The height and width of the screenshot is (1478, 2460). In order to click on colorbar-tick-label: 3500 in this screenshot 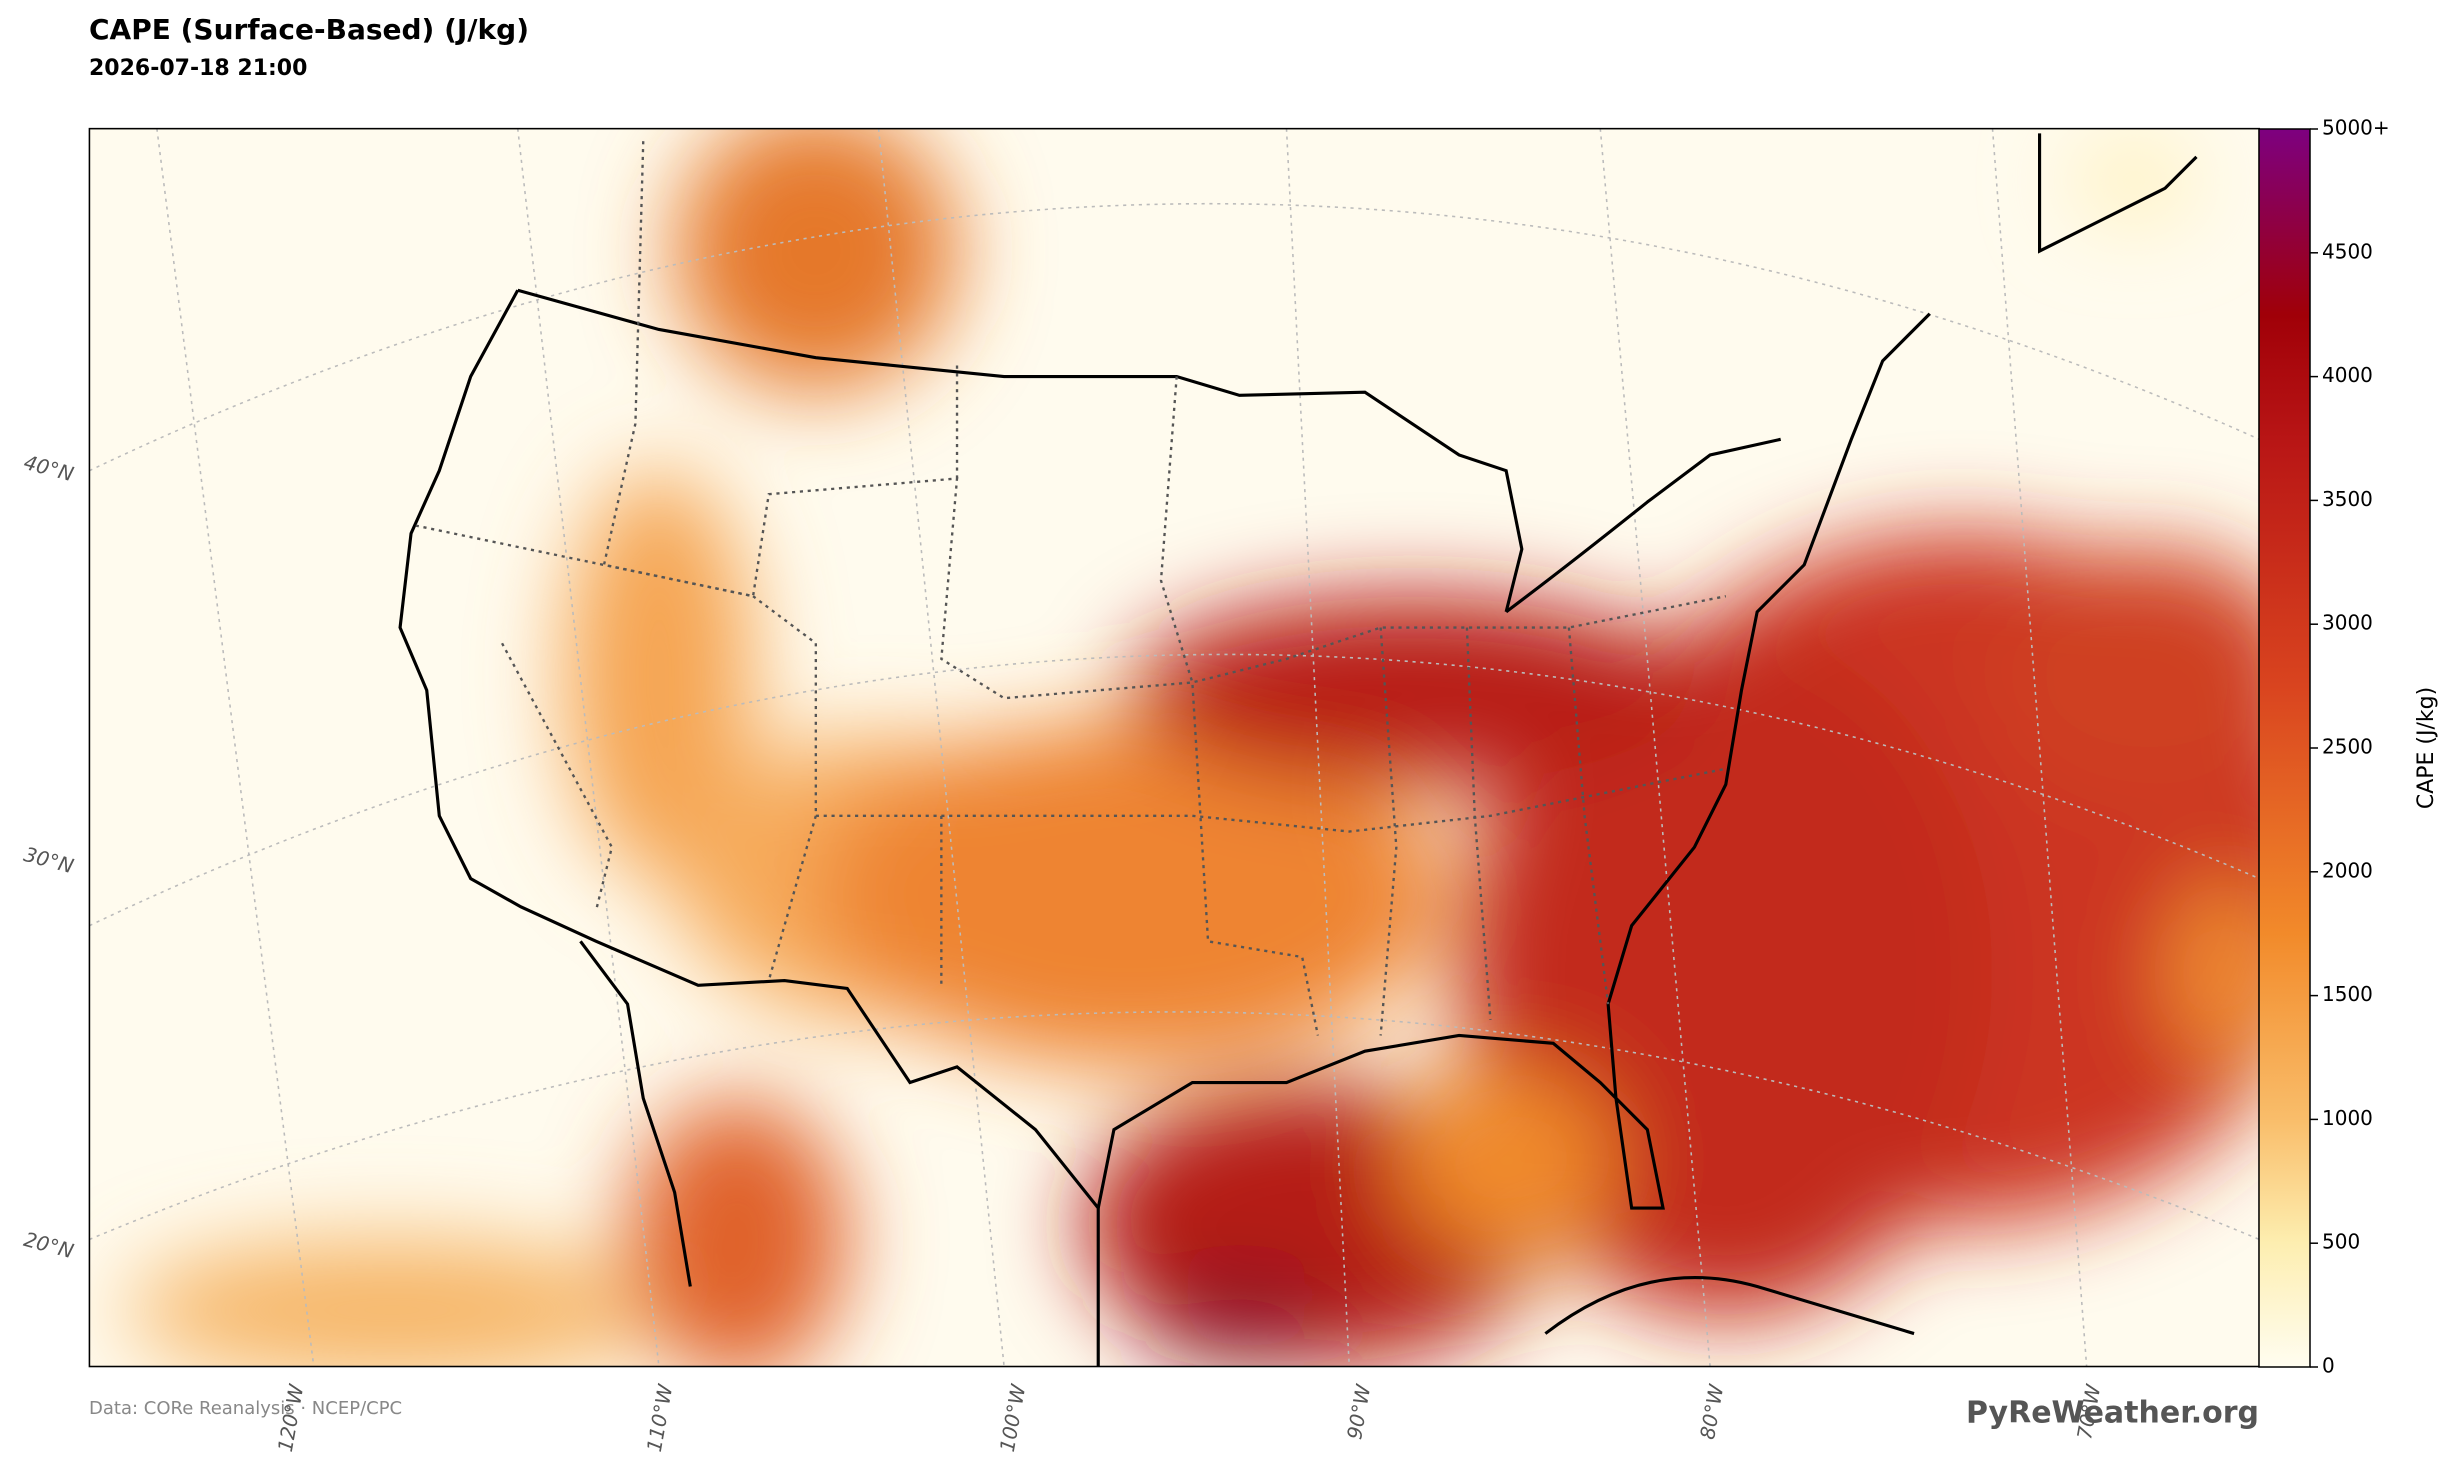, I will do `click(2347, 499)`.